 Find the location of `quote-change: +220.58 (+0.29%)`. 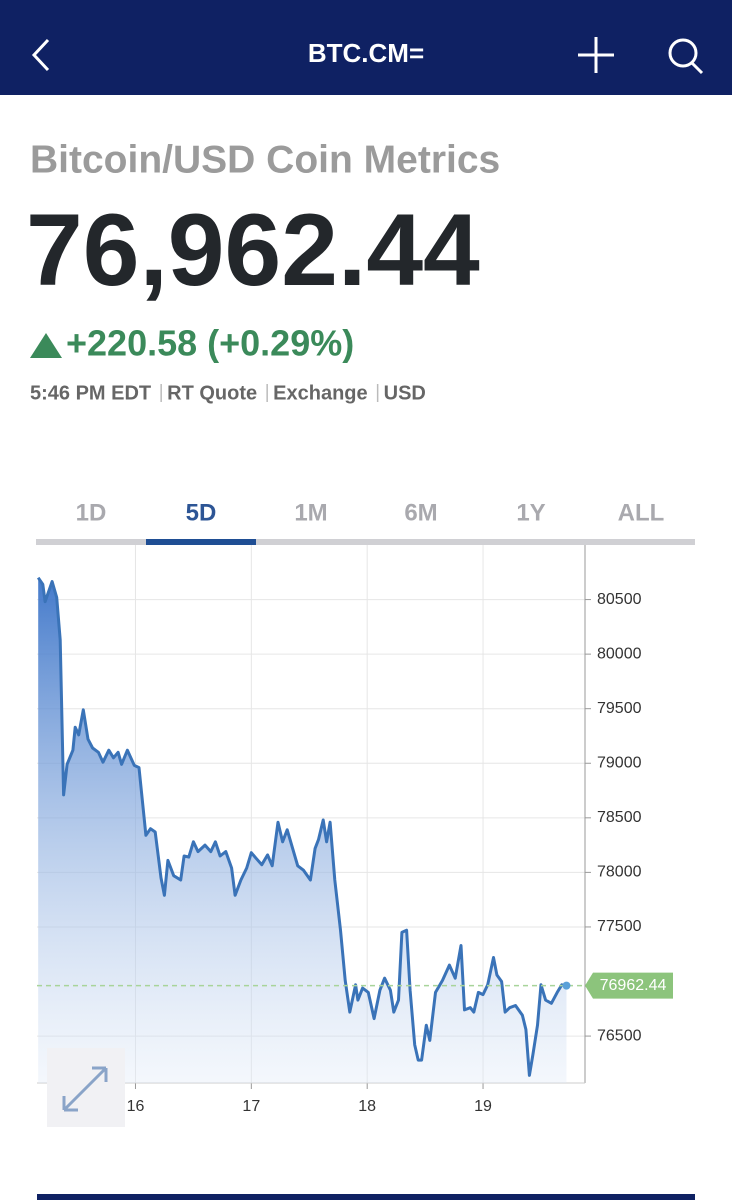

quote-change: +220.58 (+0.29%) is located at coordinates (210, 343).